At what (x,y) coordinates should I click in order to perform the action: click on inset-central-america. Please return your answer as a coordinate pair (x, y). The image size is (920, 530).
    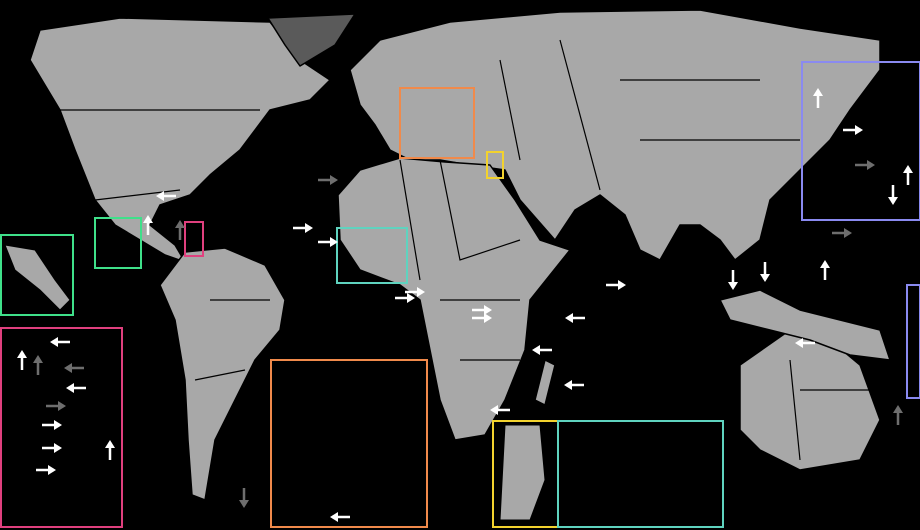
    Looking at the image, I should click on (37, 275).